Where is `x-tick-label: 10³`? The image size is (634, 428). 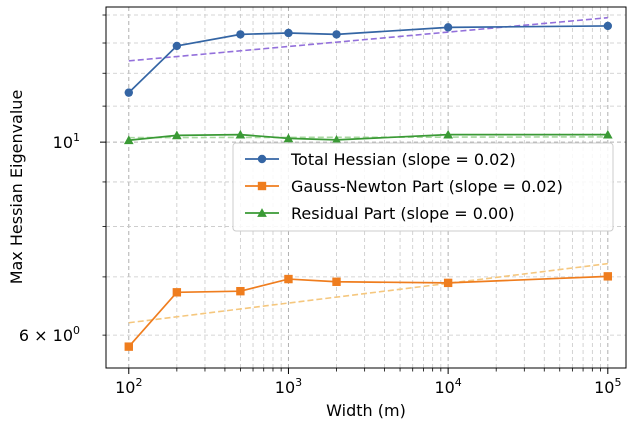
x-tick-label: 10³ is located at coordinates (288, 386).